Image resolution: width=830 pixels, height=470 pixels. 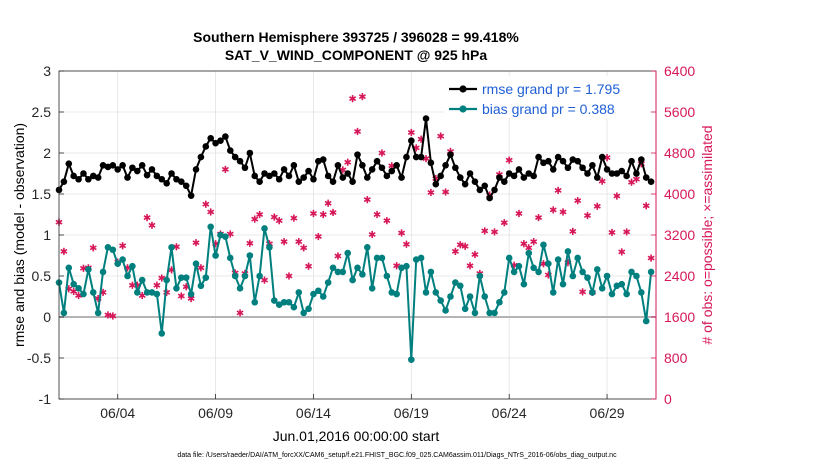 I want to click on y2-tick-label: 5600, so click(x=679, y=112).